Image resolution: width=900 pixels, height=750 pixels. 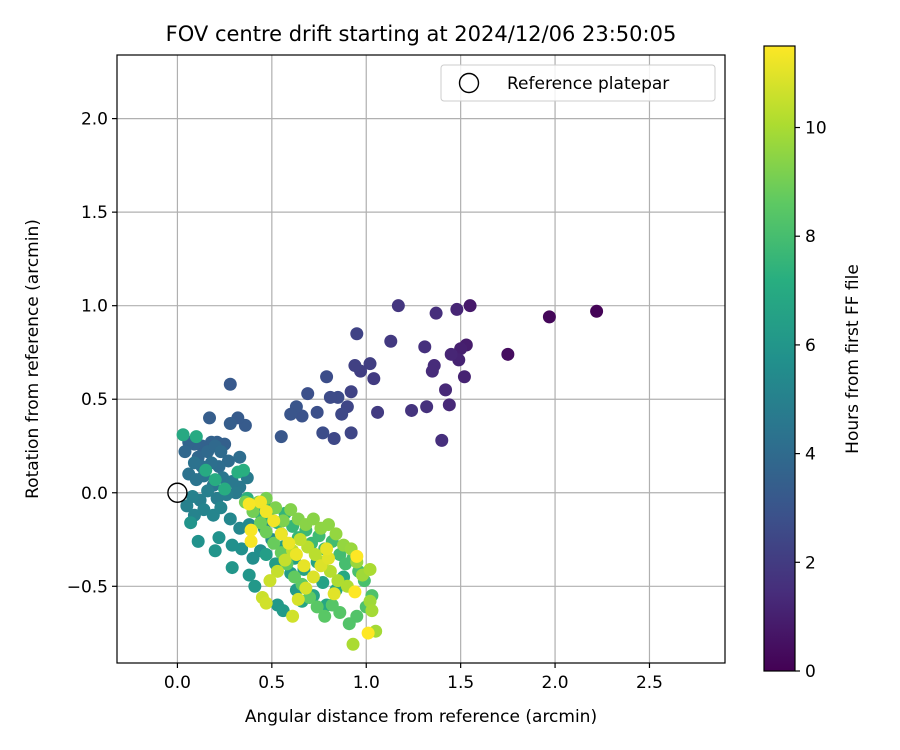 What do you see at coordinates (177, 492) in the screenshot?
I see `reference-platepar-marker` at bounding box center [177, 492].